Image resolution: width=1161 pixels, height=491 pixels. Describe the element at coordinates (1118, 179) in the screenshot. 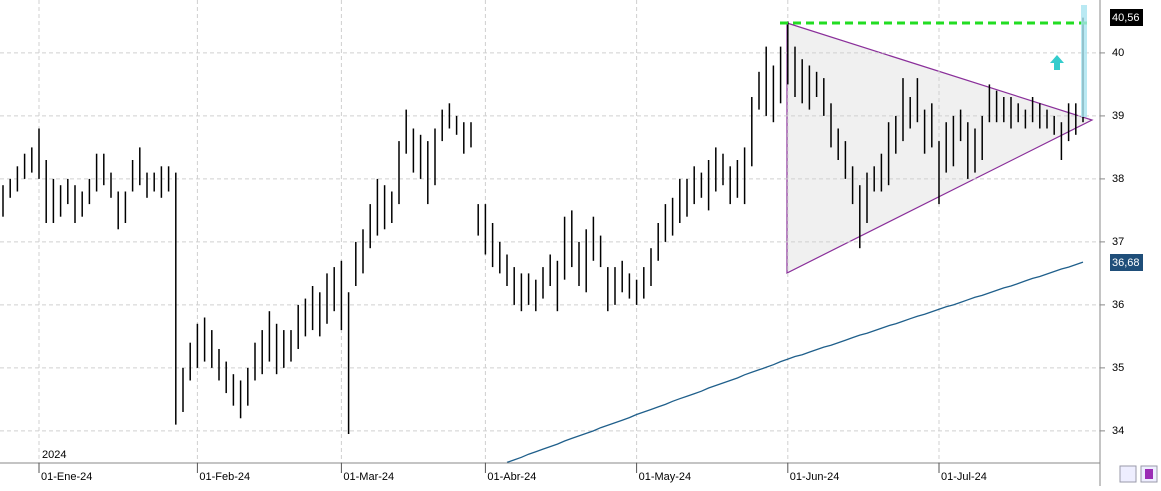

I see `y-tick-label: 38` at that location.